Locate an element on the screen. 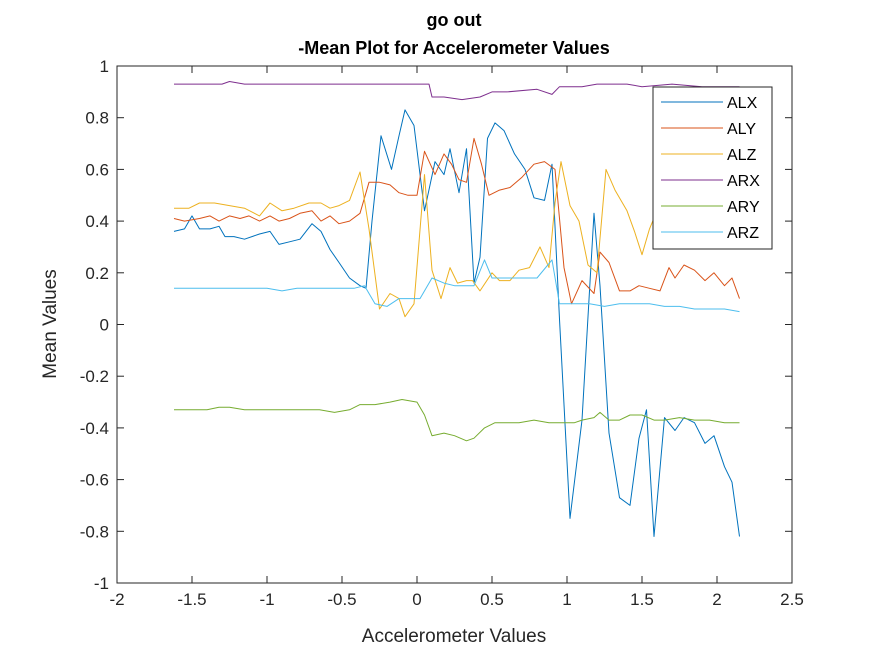 This screenshot has width=875, height=656. y-tick-label: 0 is located at coordinates (104, 325).